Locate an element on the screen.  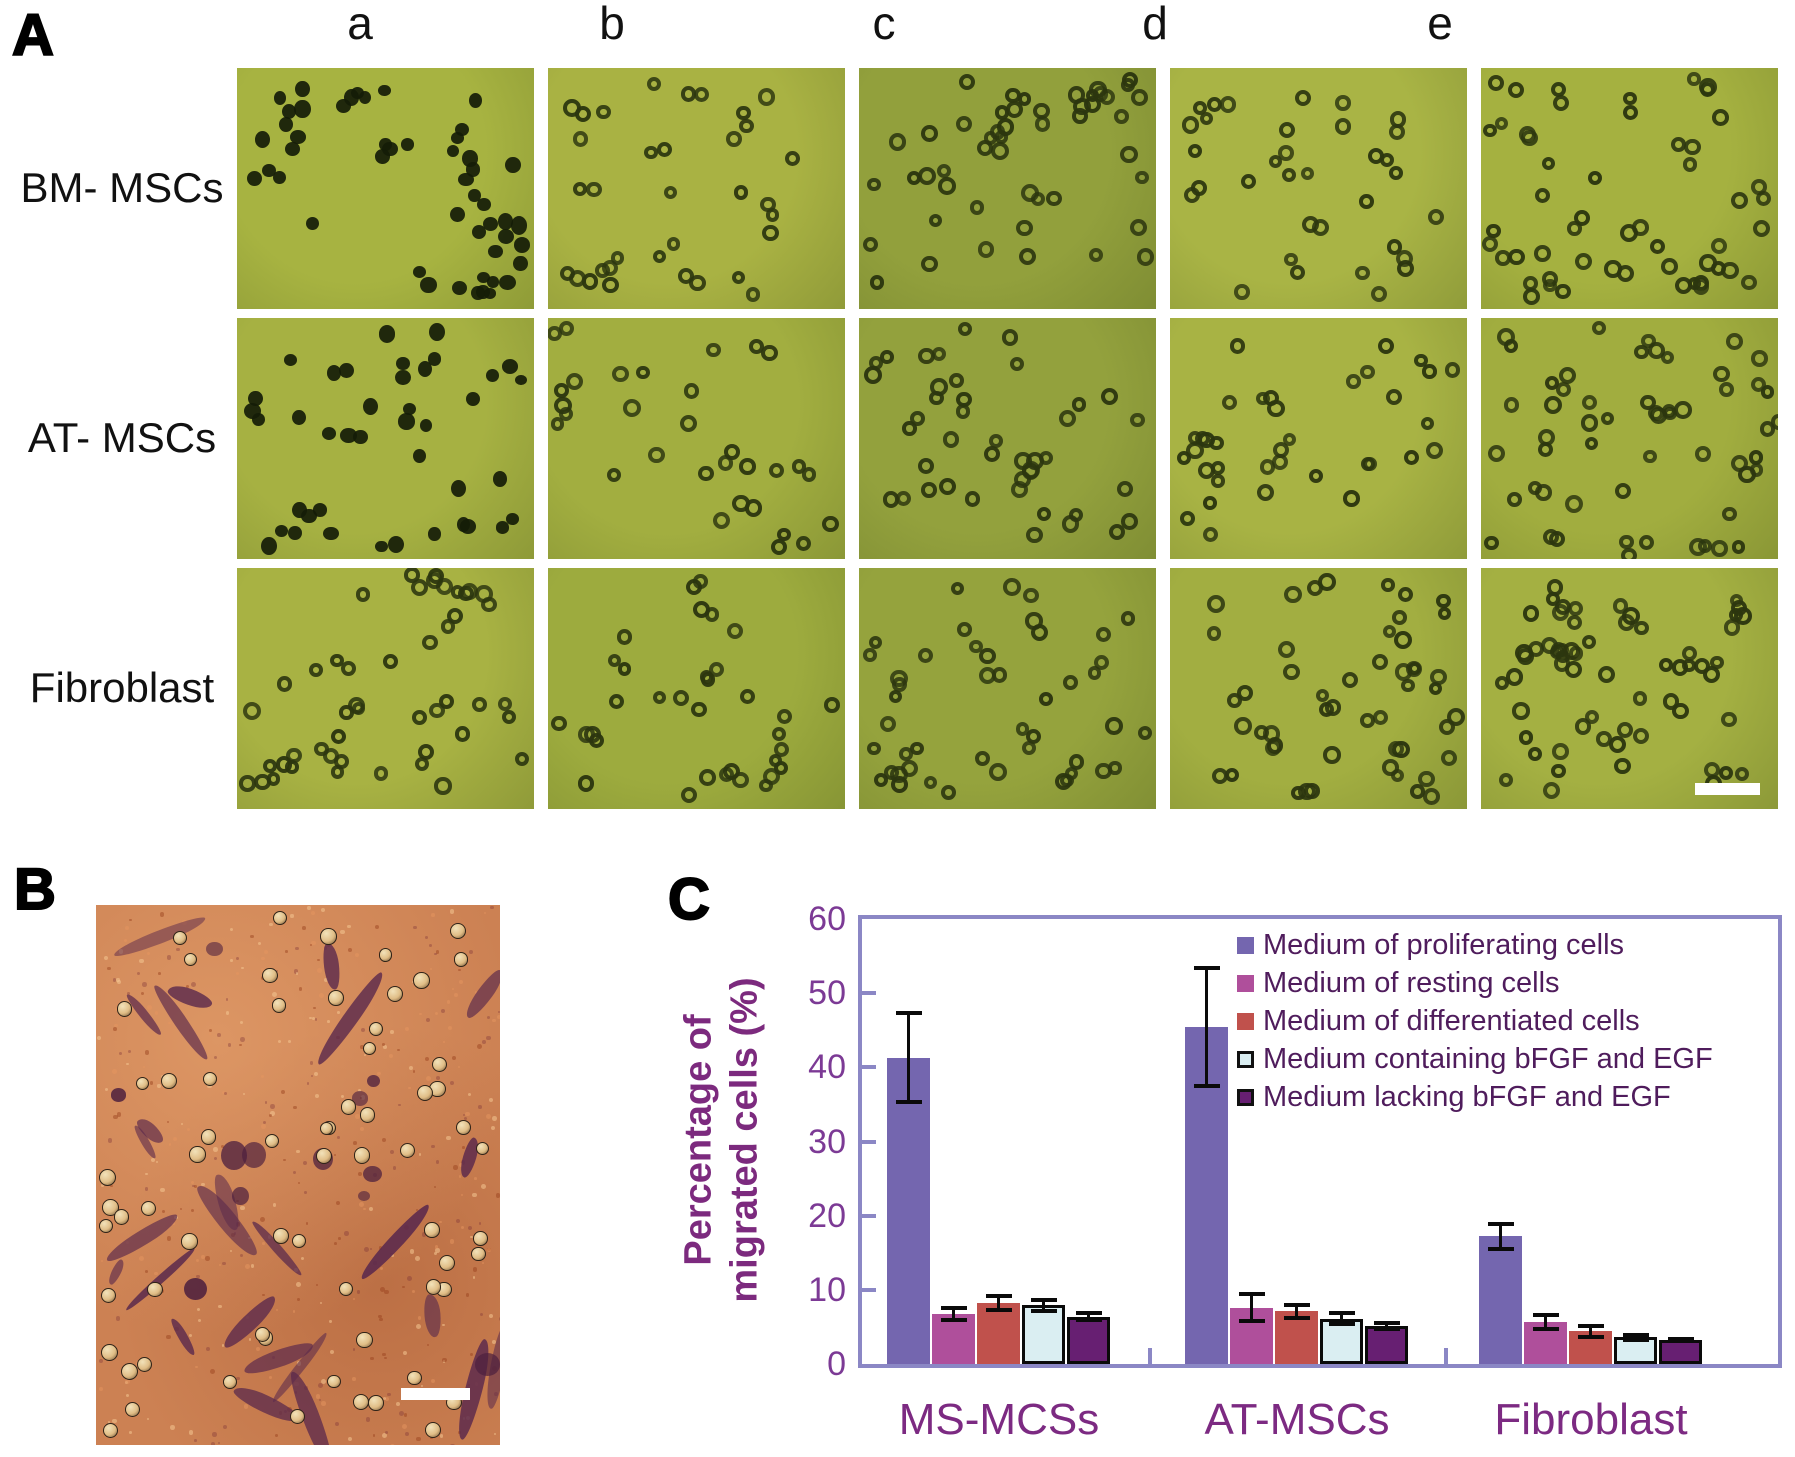
error-bar-cap-top is located at coordinates (1590, 1325).